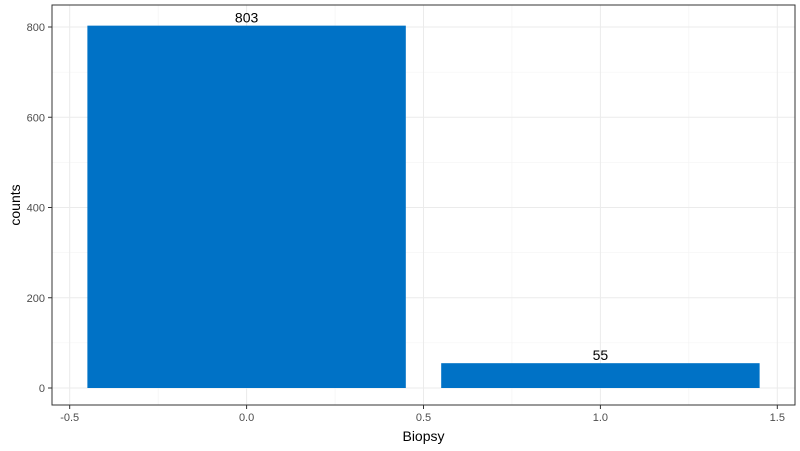  I want to click on y-axis-title: counts, so click(15, 204).